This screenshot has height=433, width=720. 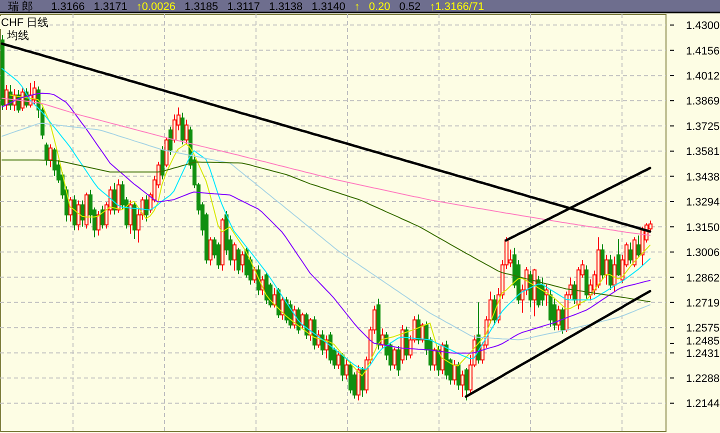 What do you see at coordinates (201, 7) in the screenshot?
I see `text: 1.3185` at bounding box center [201, 7].